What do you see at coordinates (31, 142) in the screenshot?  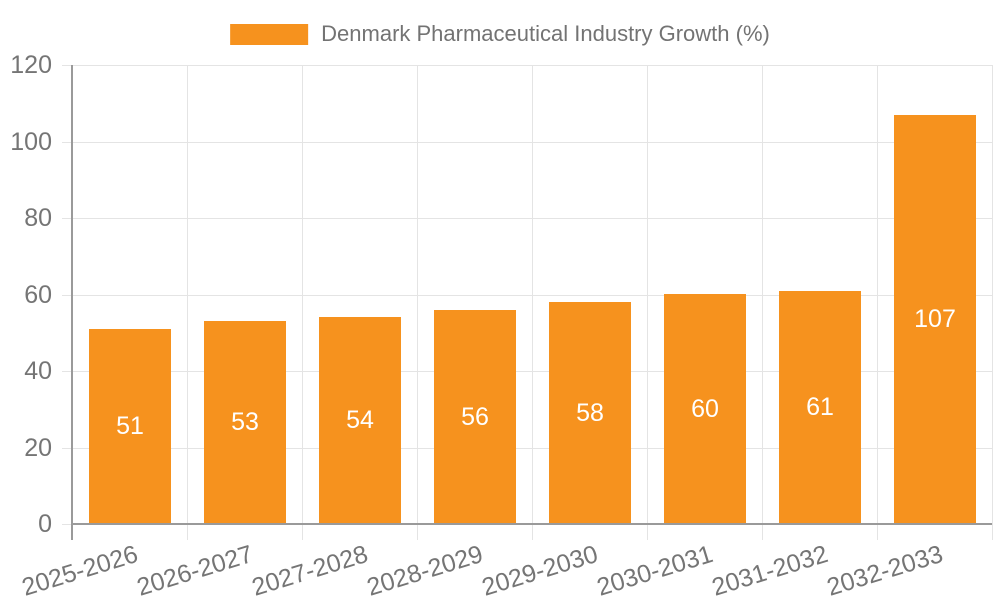 I see `y-axis-tick-label: 100` at bounding box center [31, 142].